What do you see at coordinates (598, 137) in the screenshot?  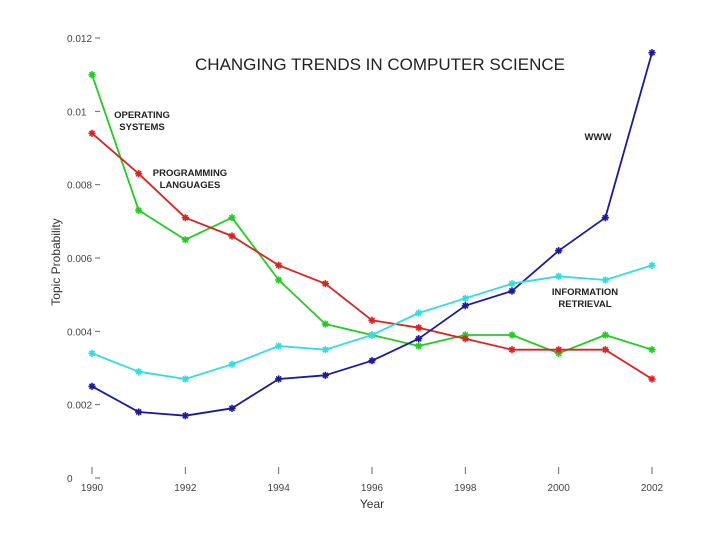 I see `series-annotation: WWW` at bounding box center [598, 137].